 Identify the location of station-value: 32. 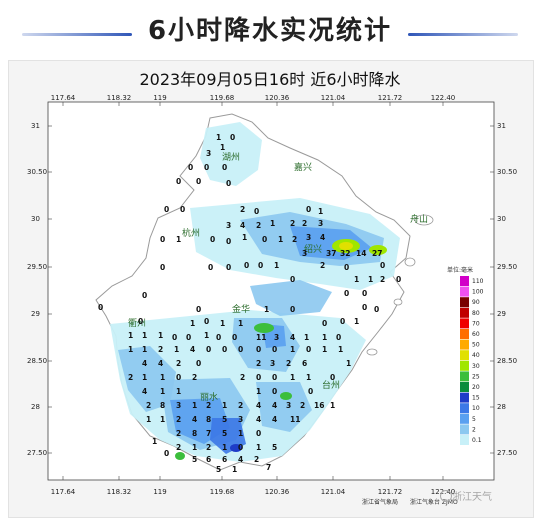
(345, 253).